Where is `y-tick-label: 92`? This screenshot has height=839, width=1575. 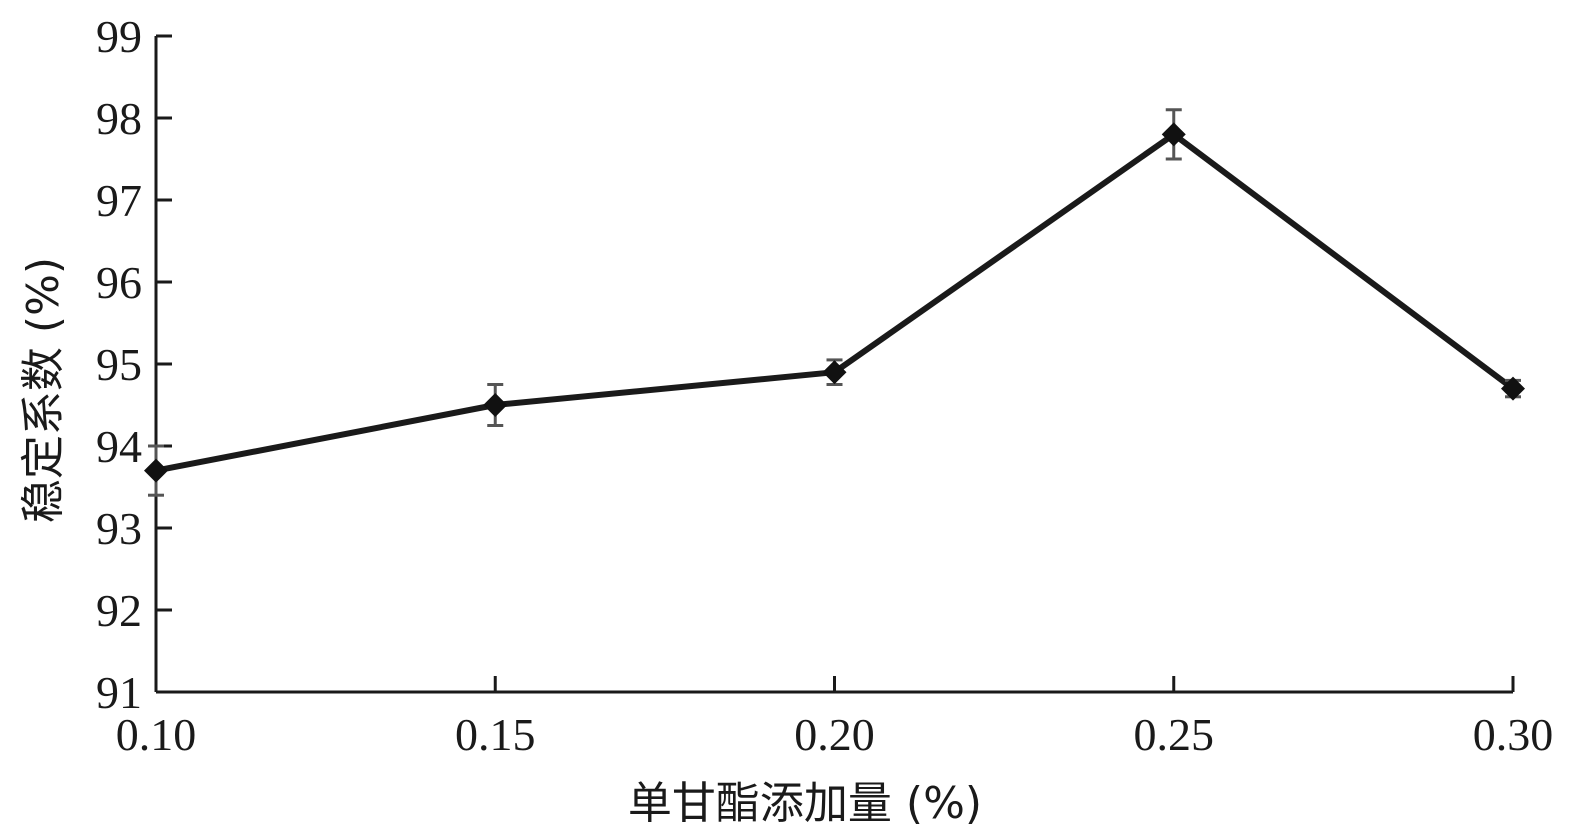 y-tick-label: 92 is located at coordinates (119, 610).